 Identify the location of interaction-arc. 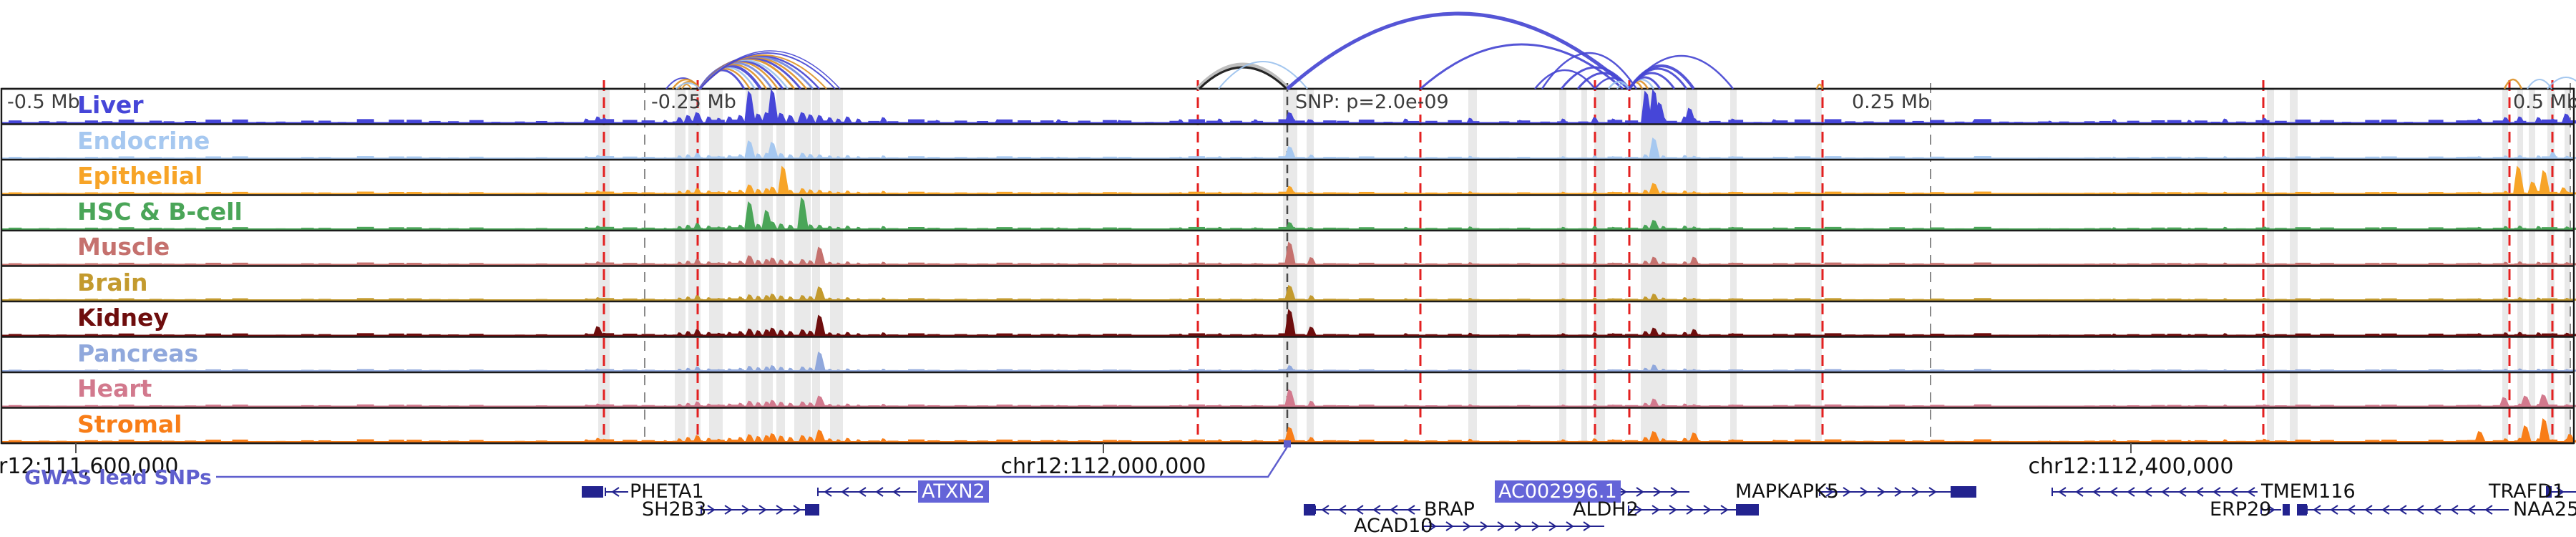
(686, 87).